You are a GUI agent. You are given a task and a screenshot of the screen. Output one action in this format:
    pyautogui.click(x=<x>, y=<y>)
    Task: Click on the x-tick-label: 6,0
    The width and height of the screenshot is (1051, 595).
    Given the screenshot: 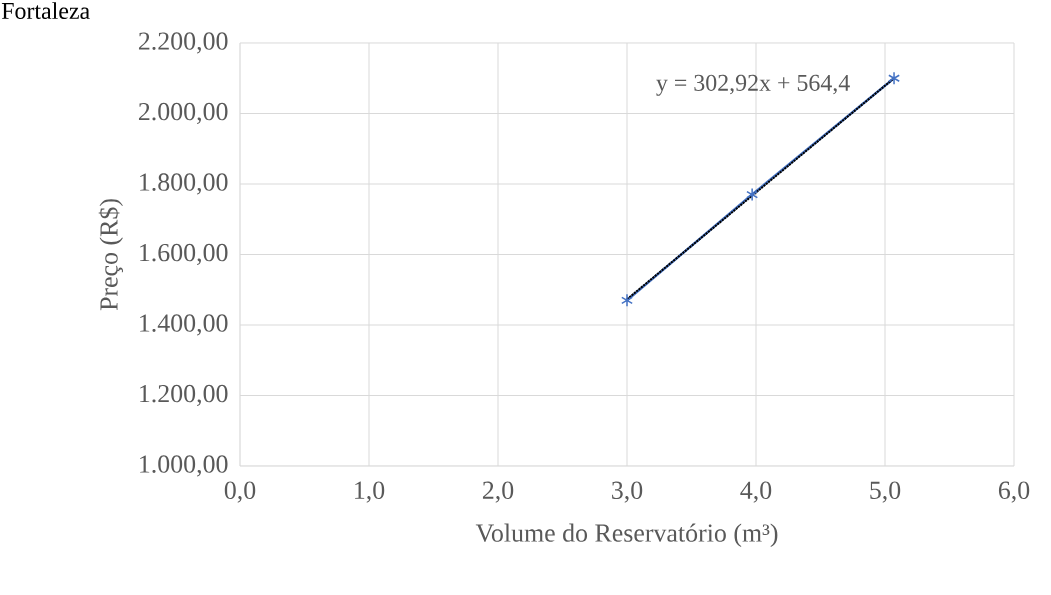 What is the action you would take?
    pyautogui.click(x=1014, y=492)
    